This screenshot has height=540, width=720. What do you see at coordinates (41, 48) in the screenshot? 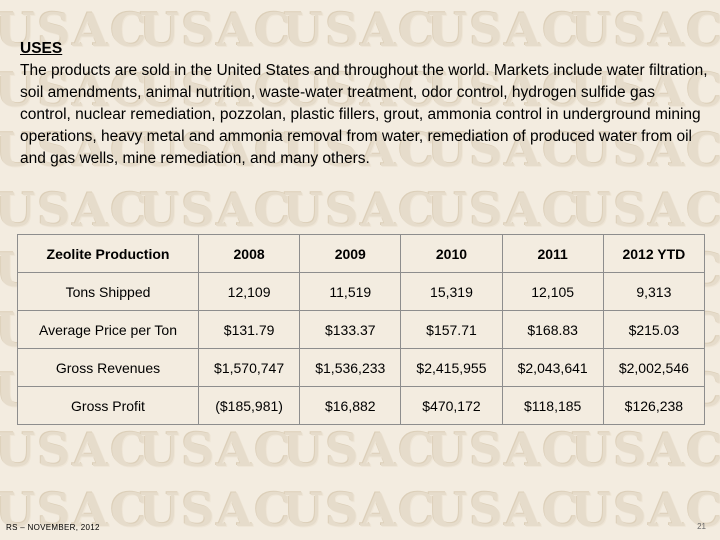
I see `uses-heading: USES` at bounding box center [41, 48].